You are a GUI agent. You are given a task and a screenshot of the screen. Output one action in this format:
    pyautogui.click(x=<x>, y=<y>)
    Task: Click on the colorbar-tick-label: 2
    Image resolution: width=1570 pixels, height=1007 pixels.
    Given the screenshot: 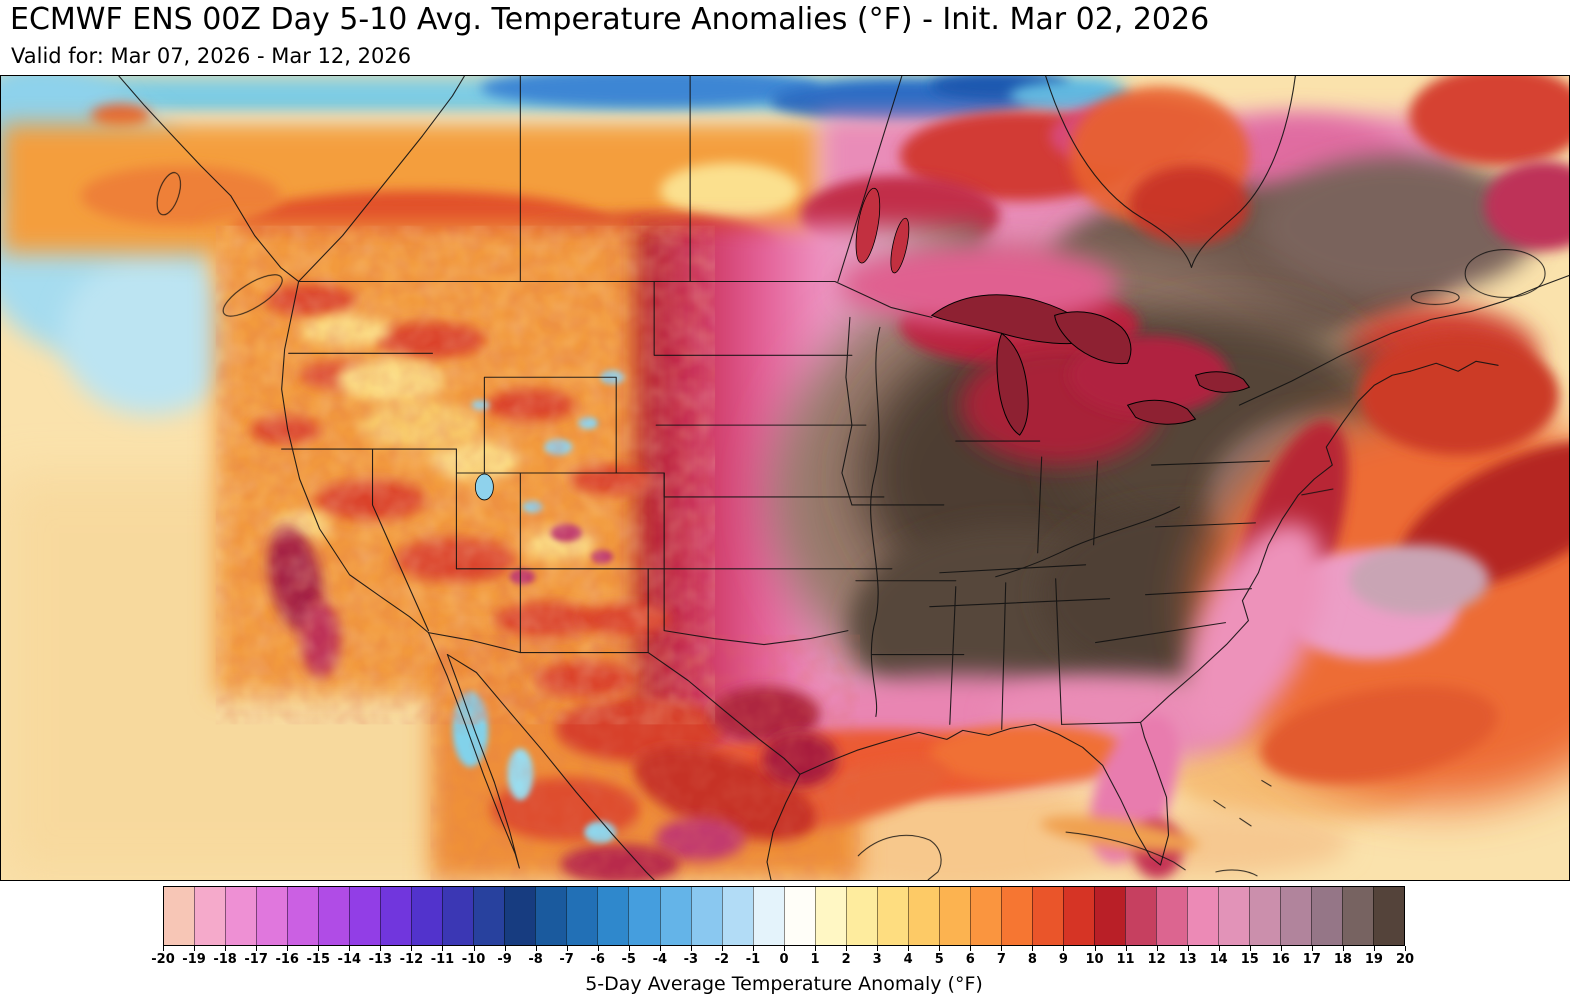 What is the action you would take?
    pyautogui.click(x=846, y=959)
    